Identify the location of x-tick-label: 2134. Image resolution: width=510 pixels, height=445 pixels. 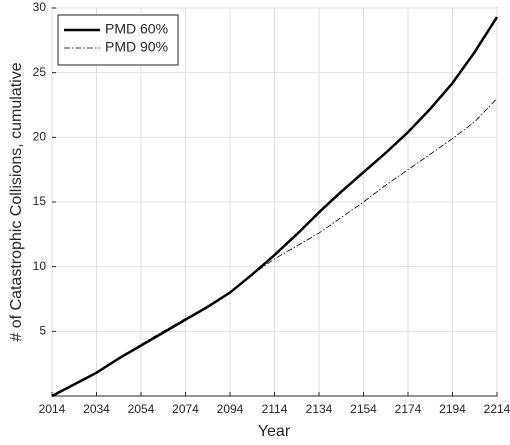
(319, 409).